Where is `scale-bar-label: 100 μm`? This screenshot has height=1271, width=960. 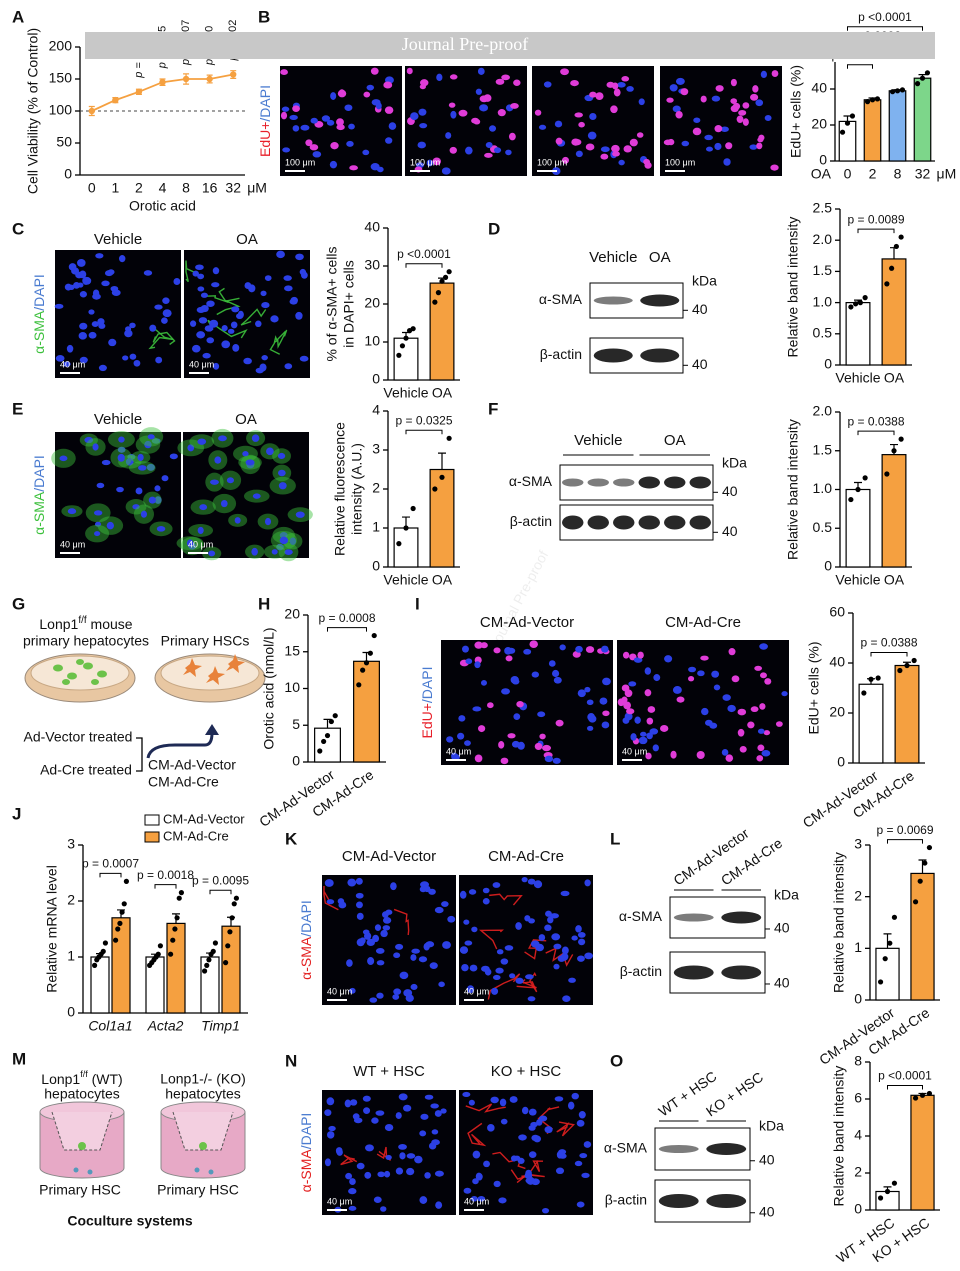 scale-bar-label: 100 μm is located at coordinates (552, 162).